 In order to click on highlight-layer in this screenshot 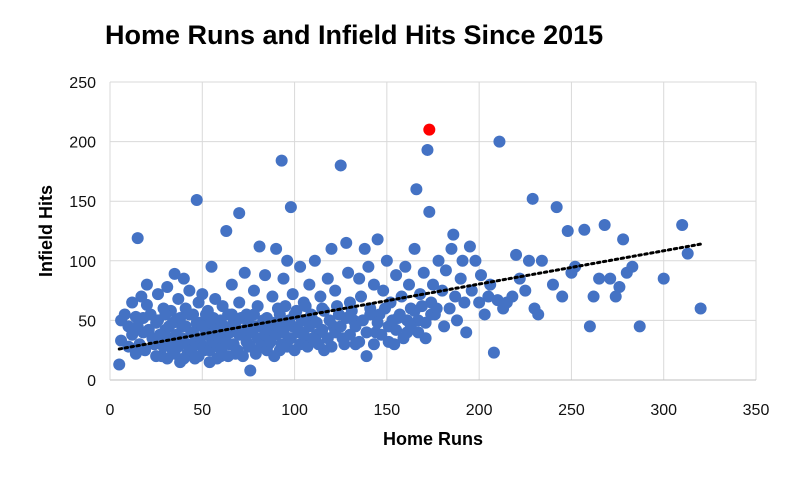, I will do `click(429, 129)`.